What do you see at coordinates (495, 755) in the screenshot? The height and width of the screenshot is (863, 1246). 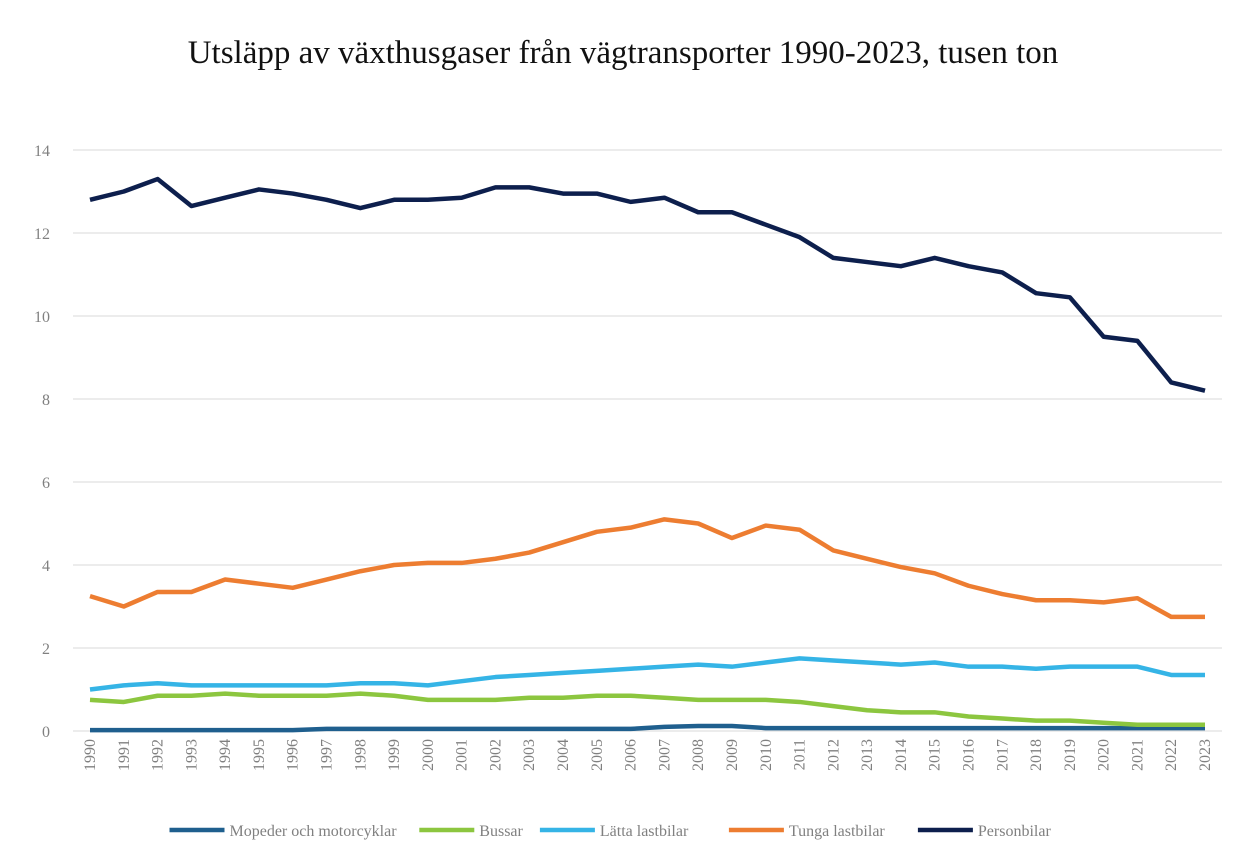 I see `x-tick-label: 2002` at bounding box center [495, 755].